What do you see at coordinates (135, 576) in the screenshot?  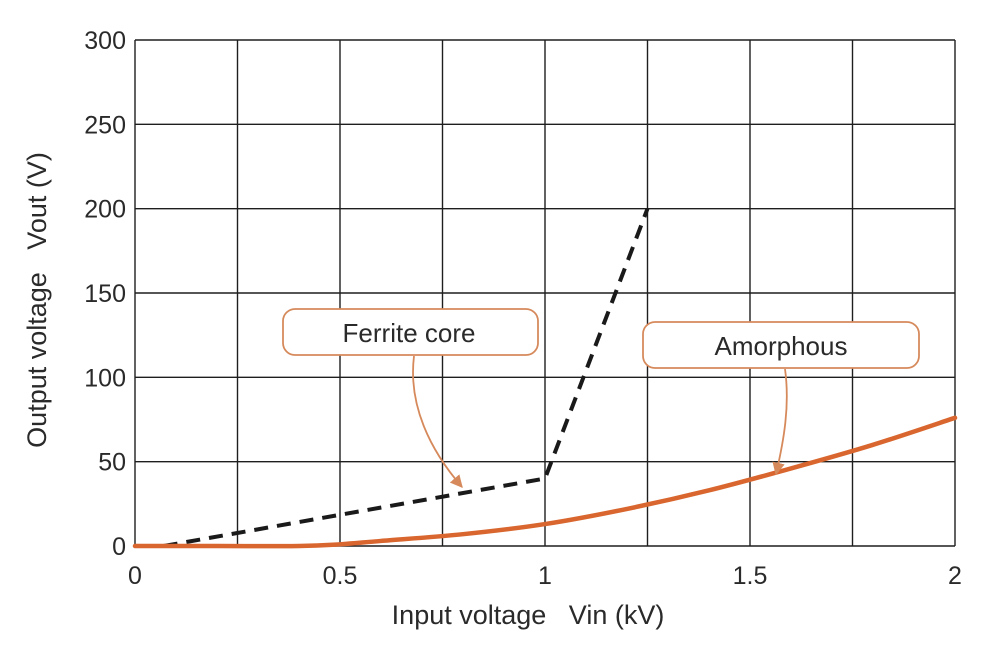 I see `x-tick-label: 0` at bounding box center [135, 576].